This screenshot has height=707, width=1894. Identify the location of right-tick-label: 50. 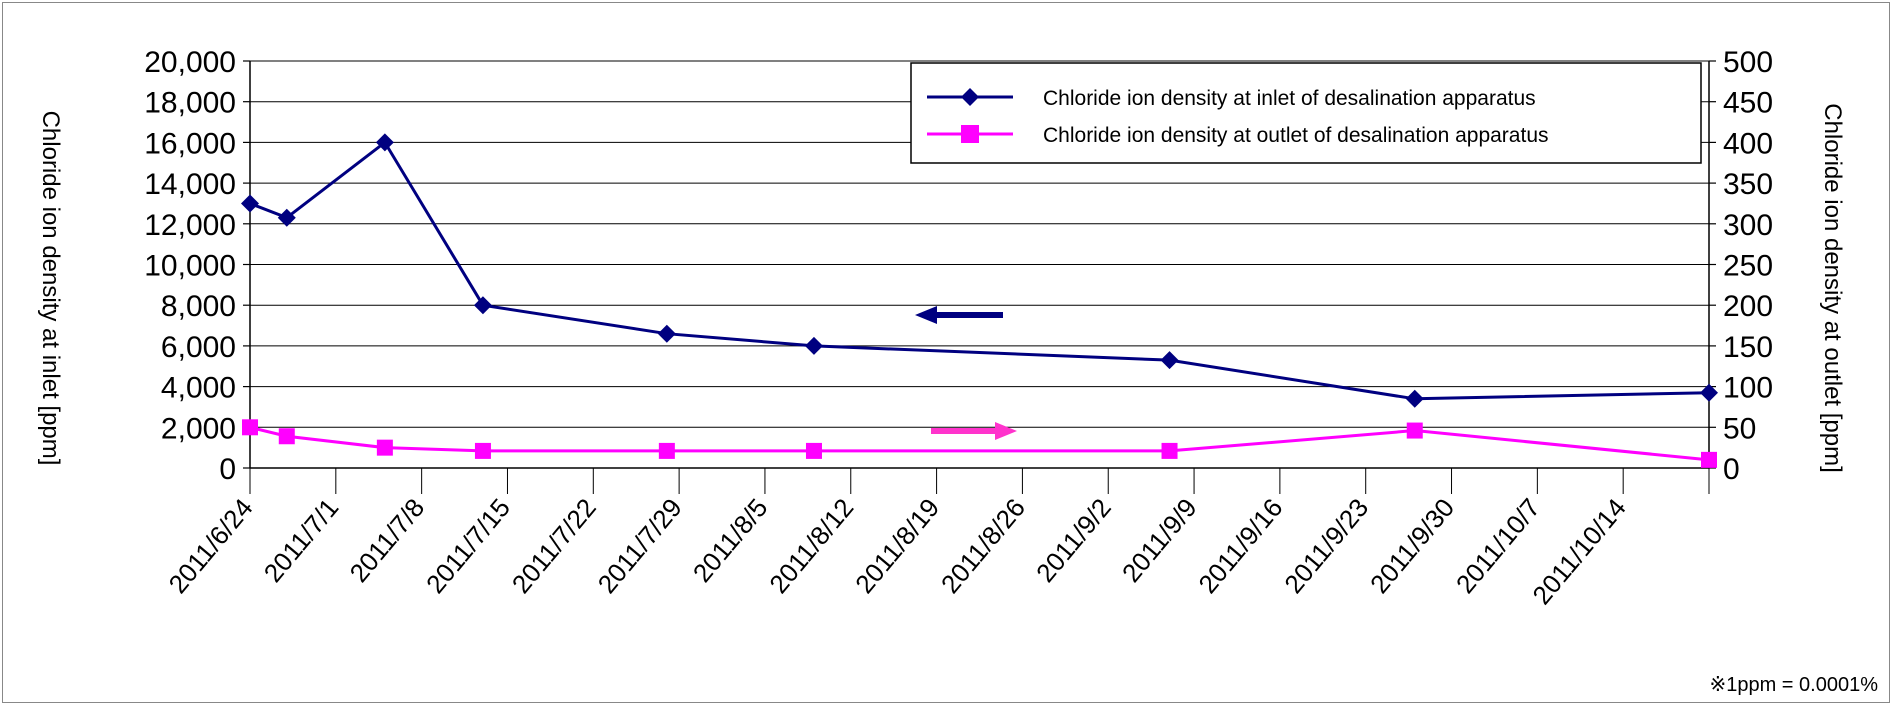
(1739, 428).